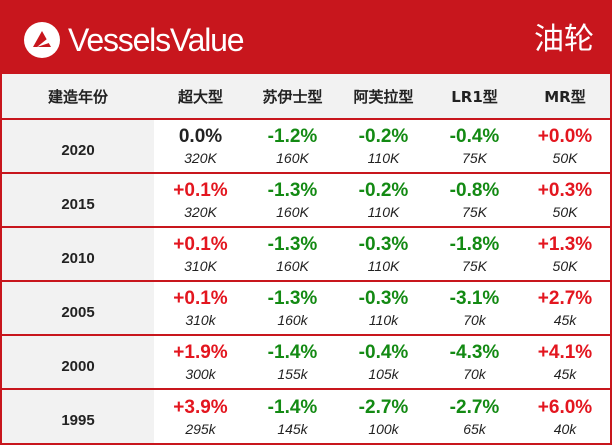 This screenshot has height=445, width=612. I want to click on year-cell: 2015, so click(78, 199).